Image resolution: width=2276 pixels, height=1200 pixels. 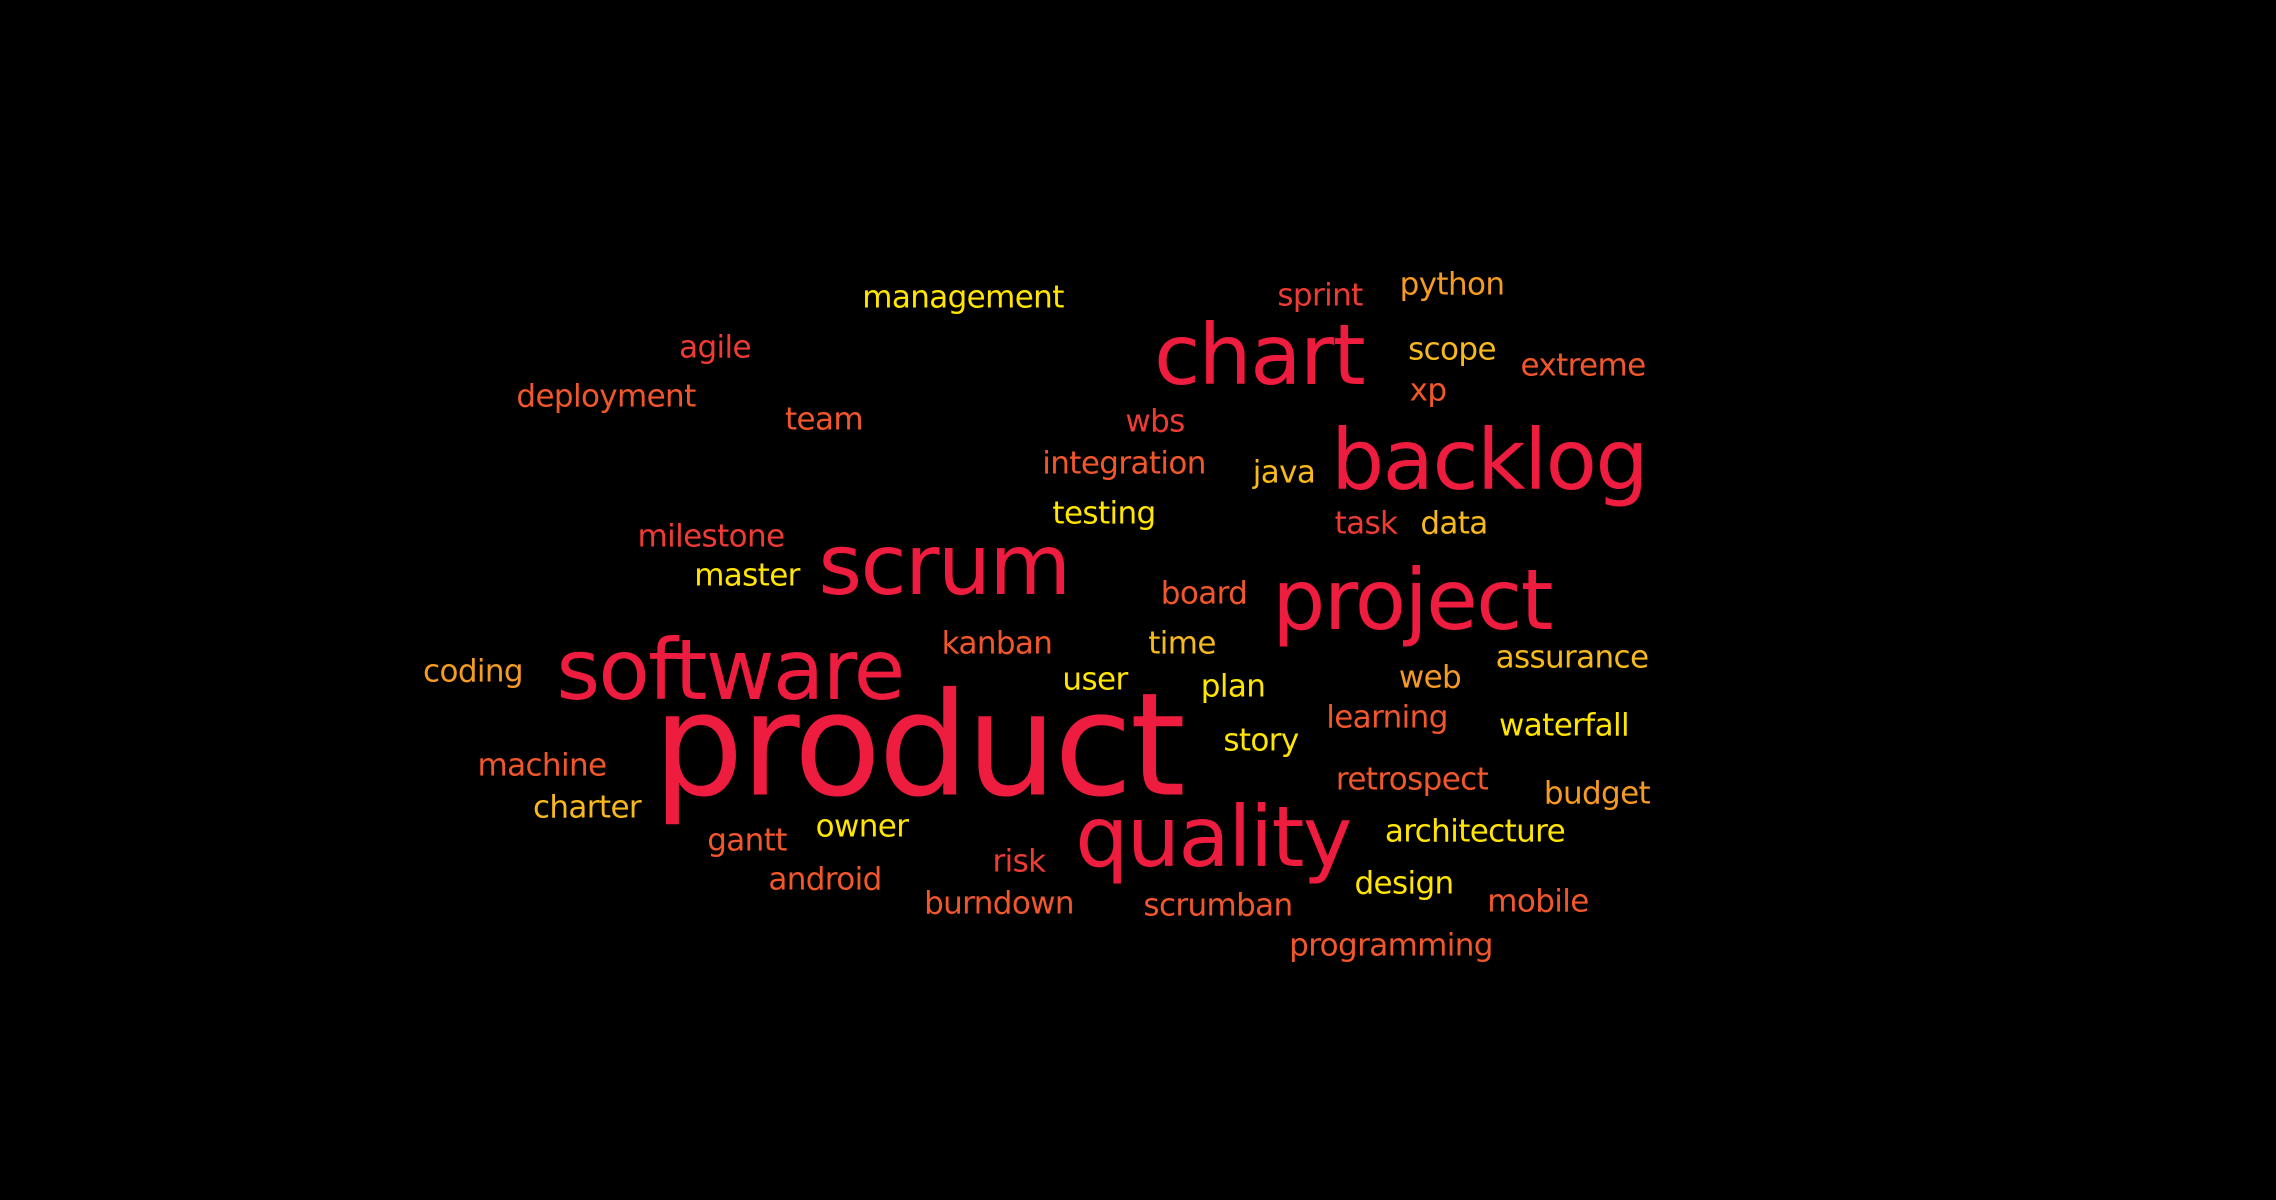 I want to click on word-testing: testing, so click(x=1104, y=513).